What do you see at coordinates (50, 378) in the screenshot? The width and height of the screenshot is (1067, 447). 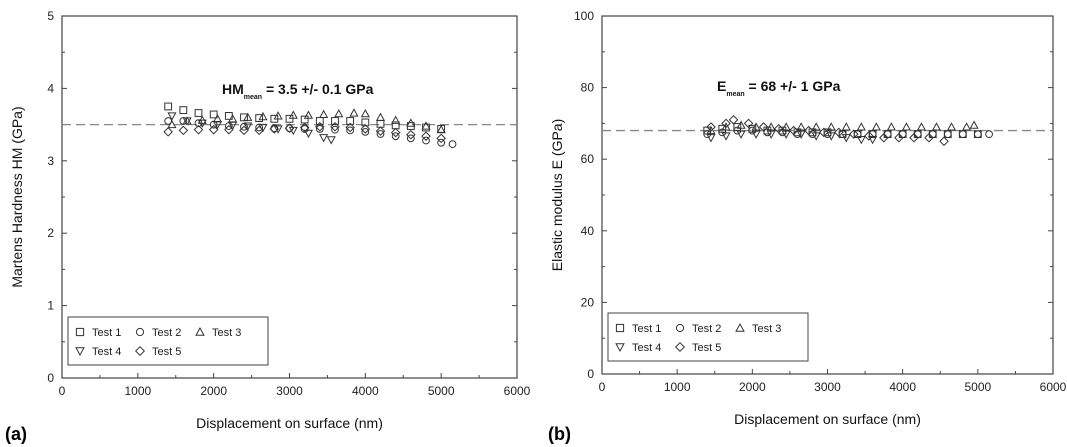 I see `y-tick-label: 0` at bounding box center [50, 378].